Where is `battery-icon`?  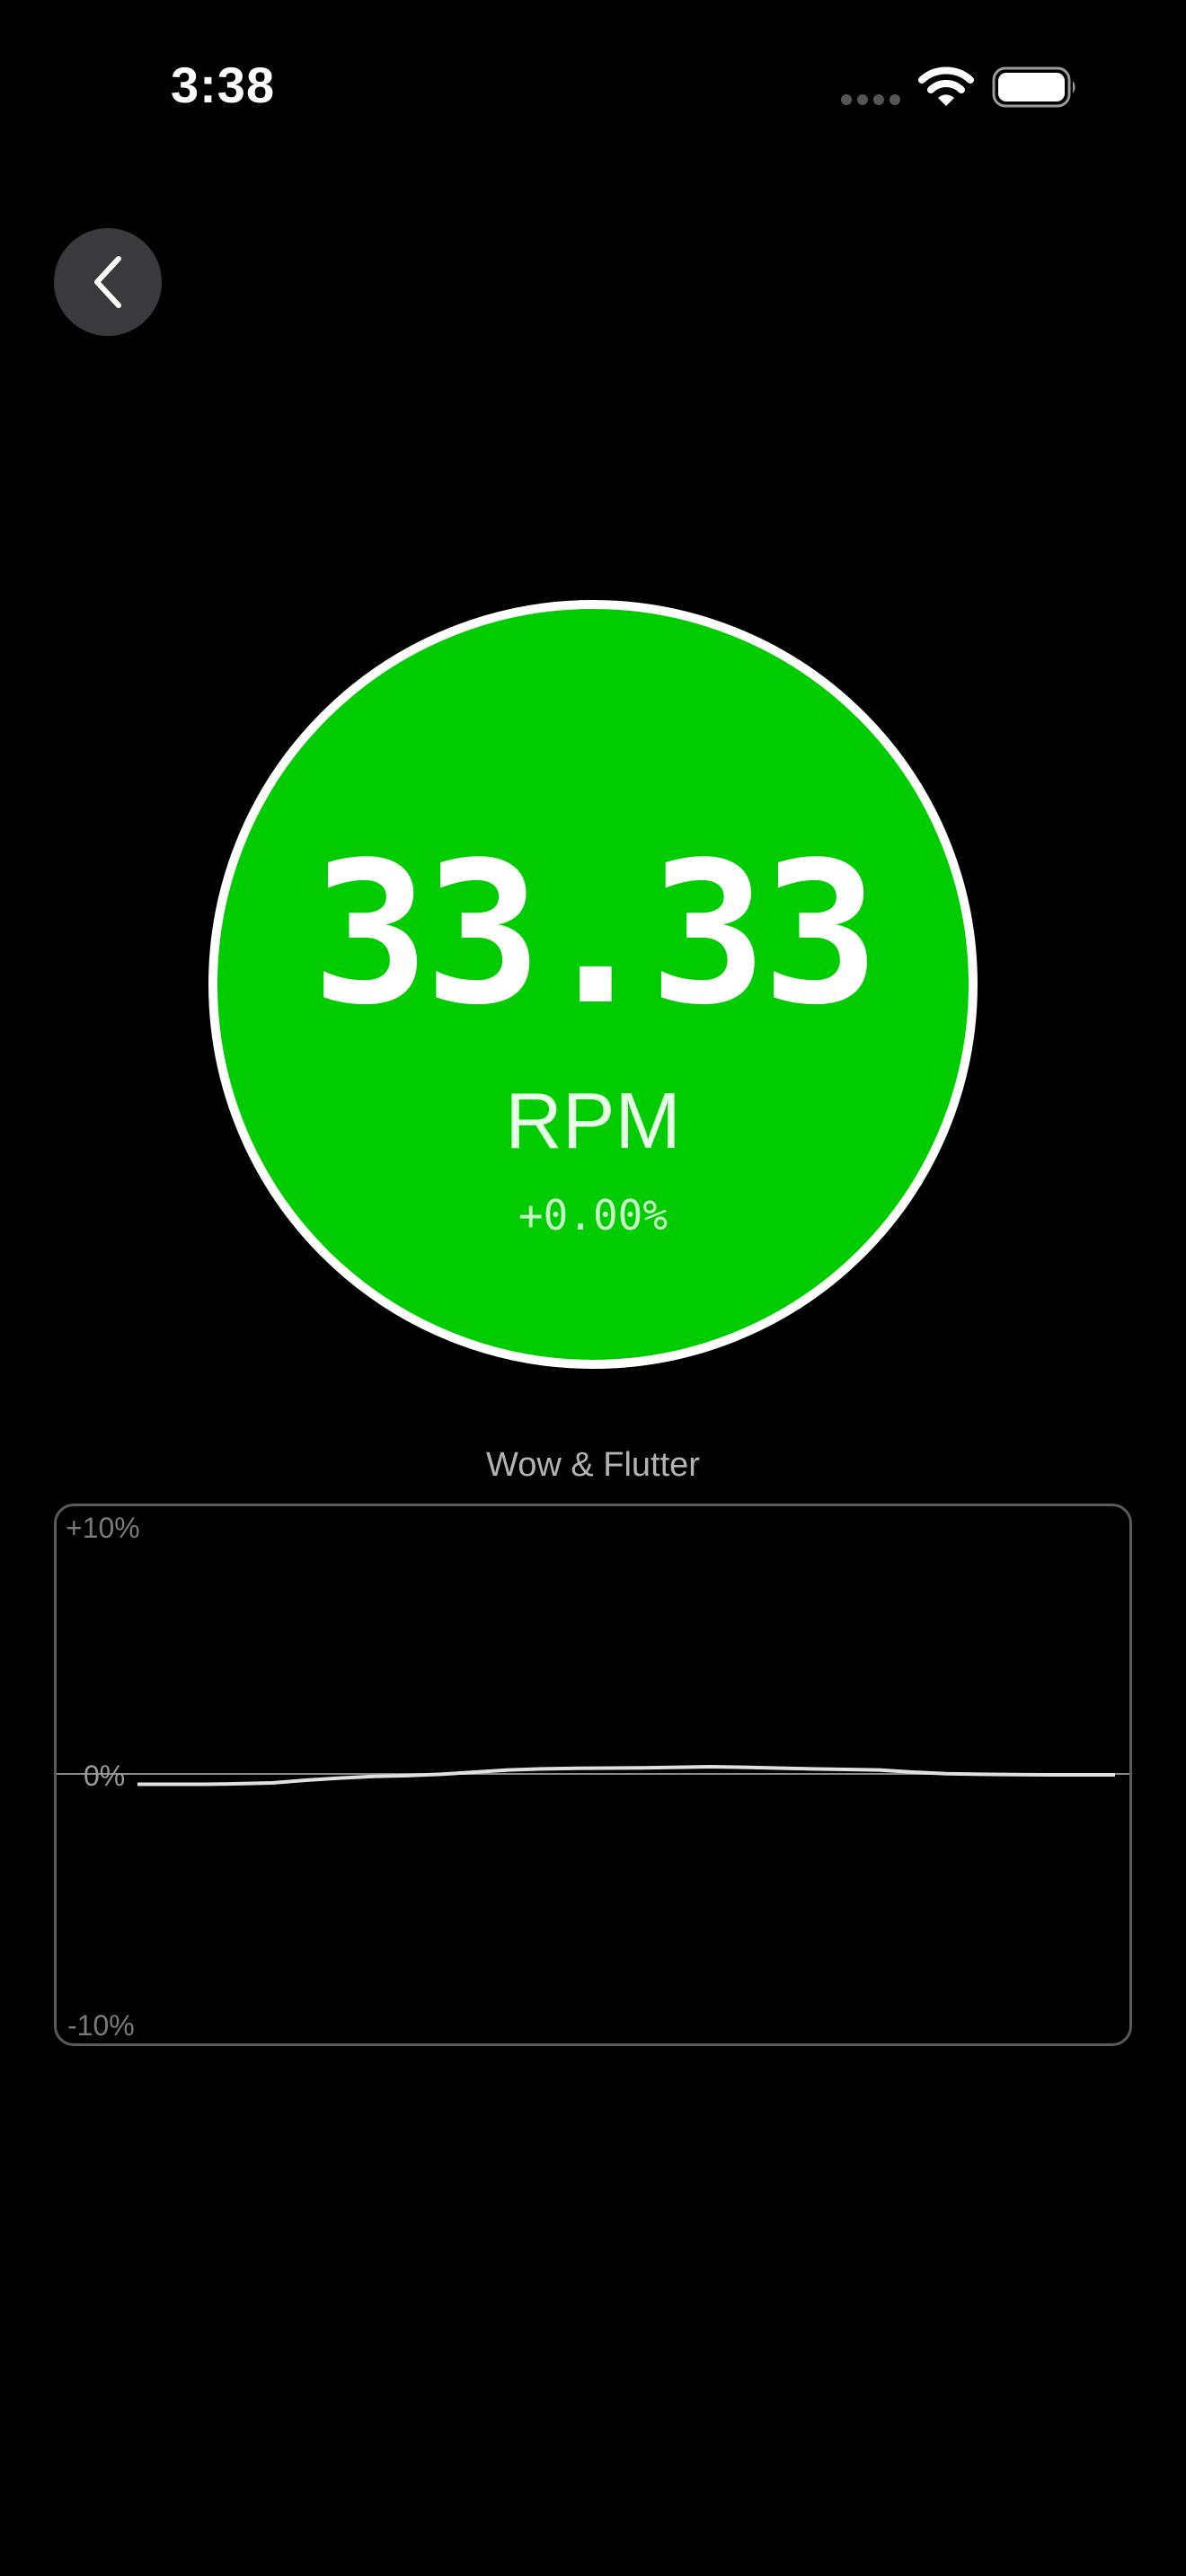
battery-icon is located at coordinates (1033, 87).